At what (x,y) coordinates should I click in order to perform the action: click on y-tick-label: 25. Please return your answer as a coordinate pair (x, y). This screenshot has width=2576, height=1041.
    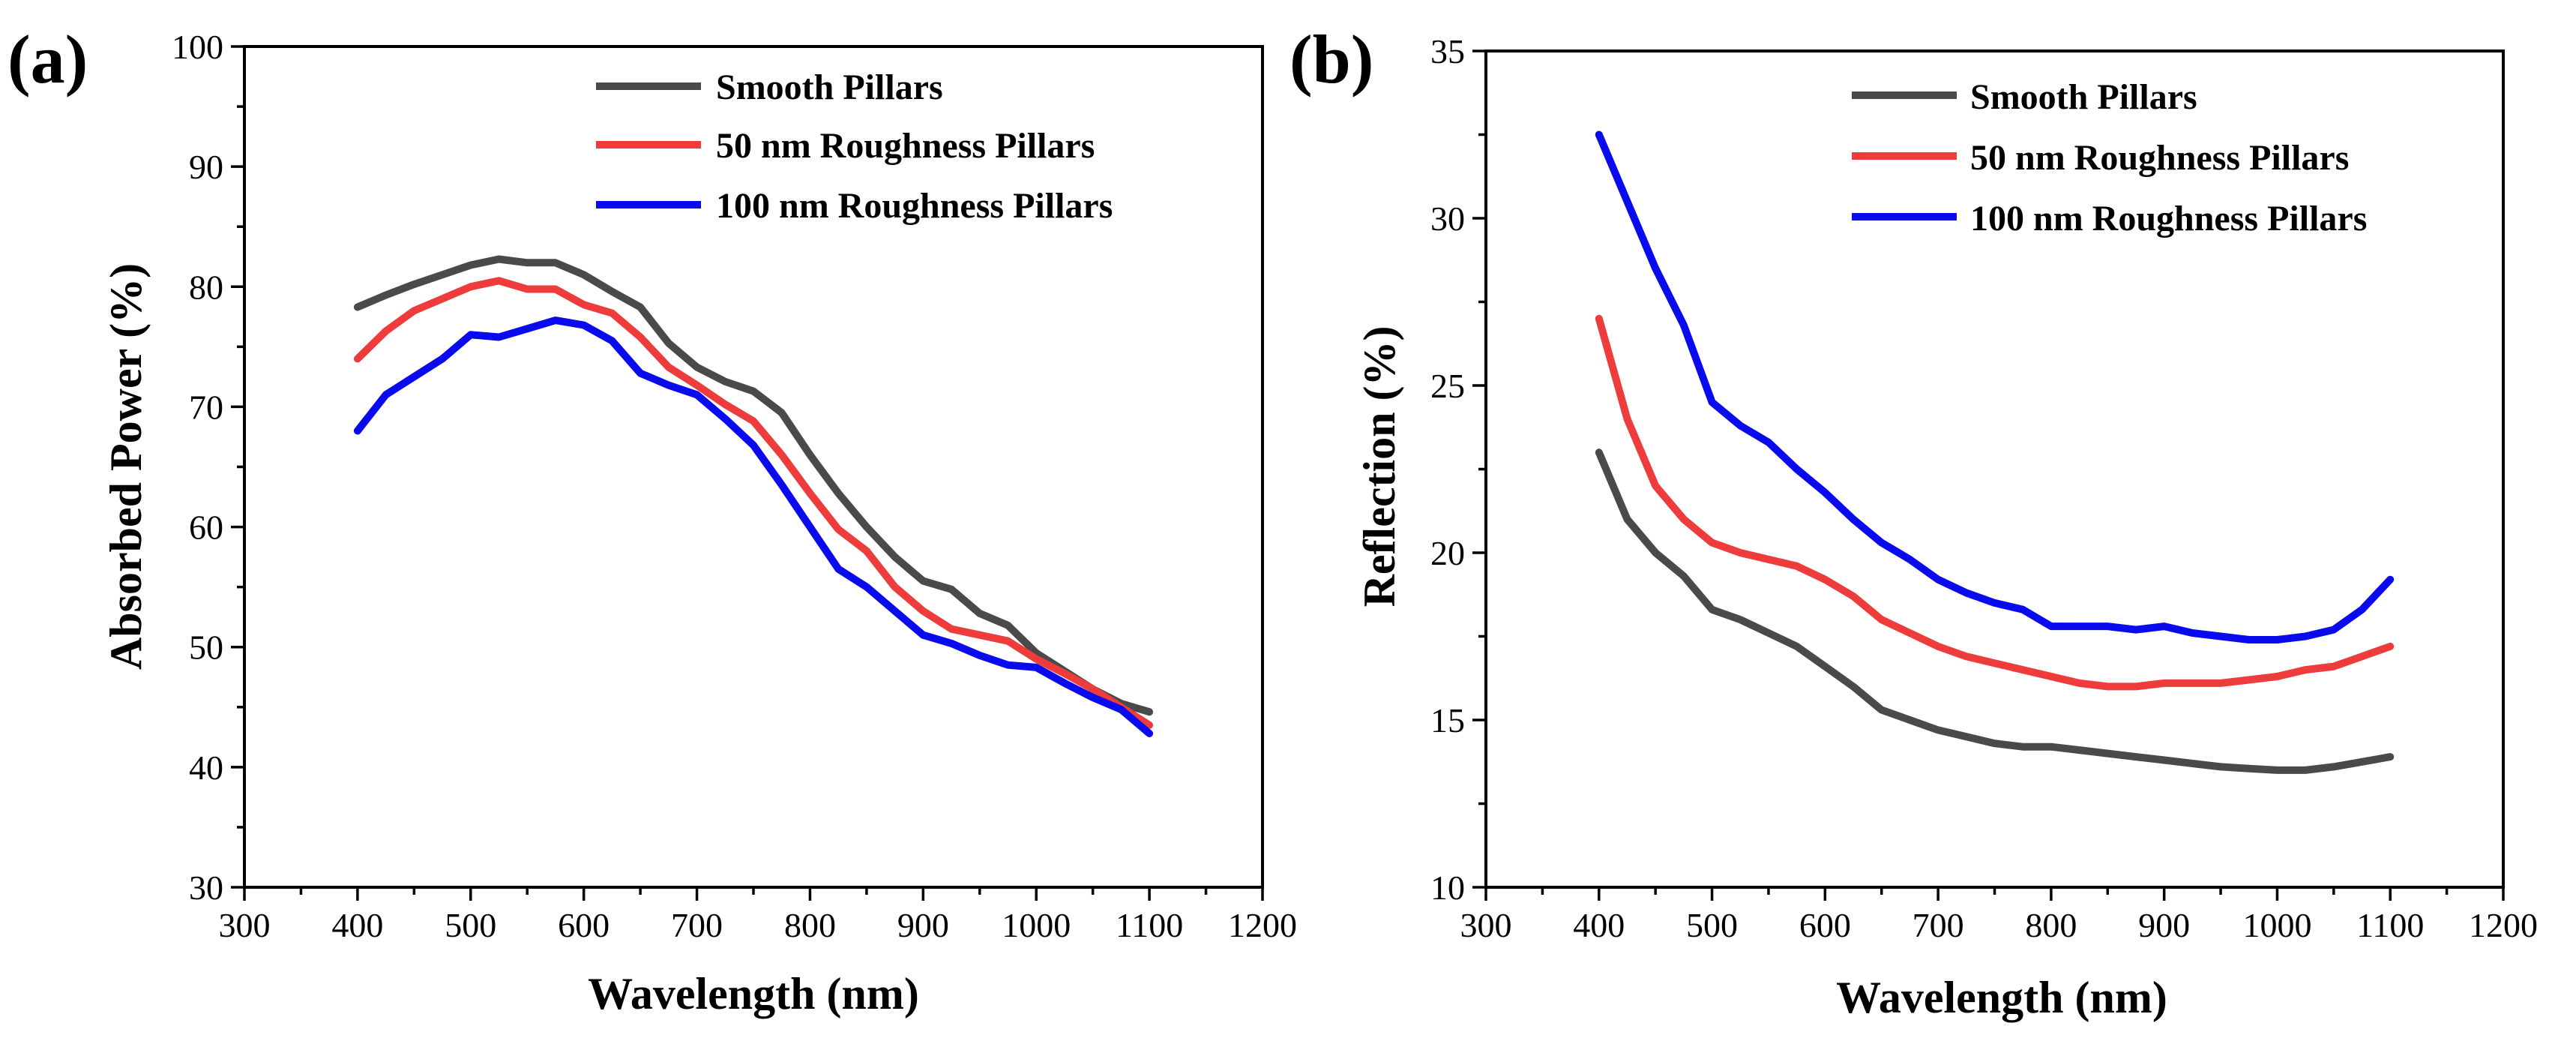
    Looking at the image, I should click on (1448, 386).